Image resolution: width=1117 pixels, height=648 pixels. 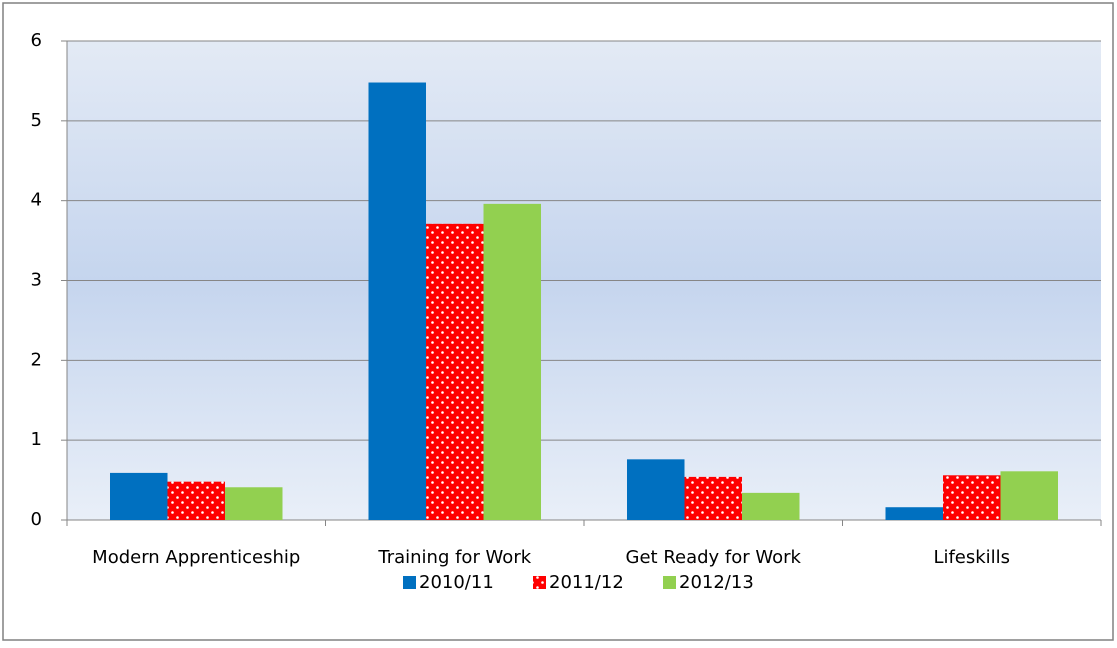 I want to click on y-tick-label: 3, so click(x=36, y=280).